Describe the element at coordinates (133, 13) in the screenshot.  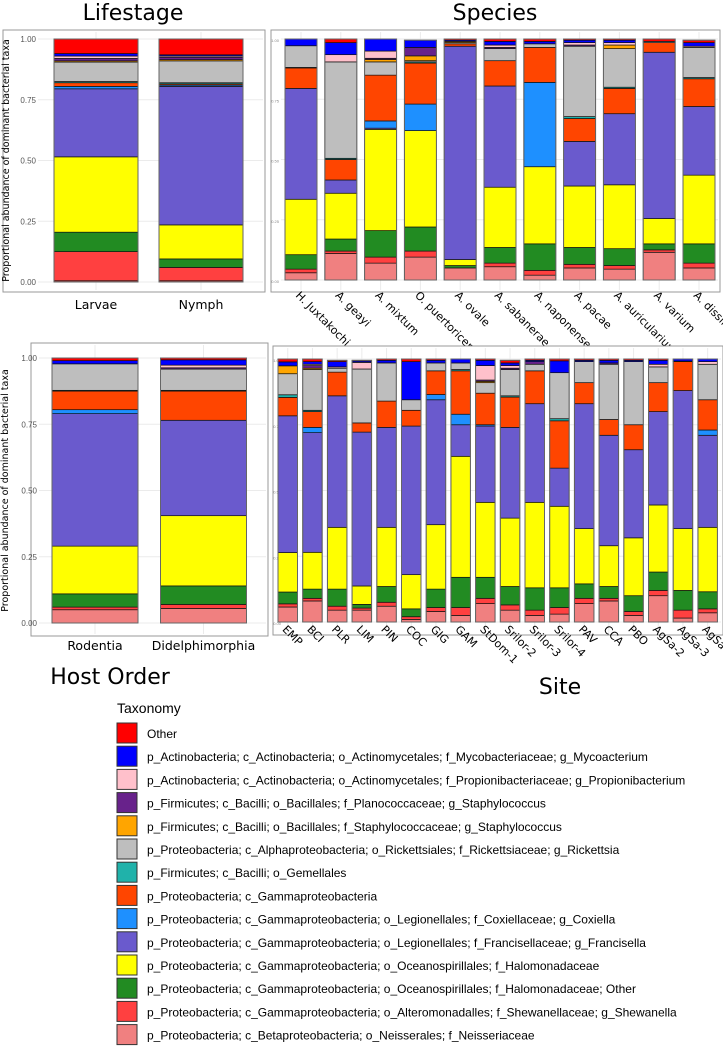
I see `panel-title: Lifestage` at that location.